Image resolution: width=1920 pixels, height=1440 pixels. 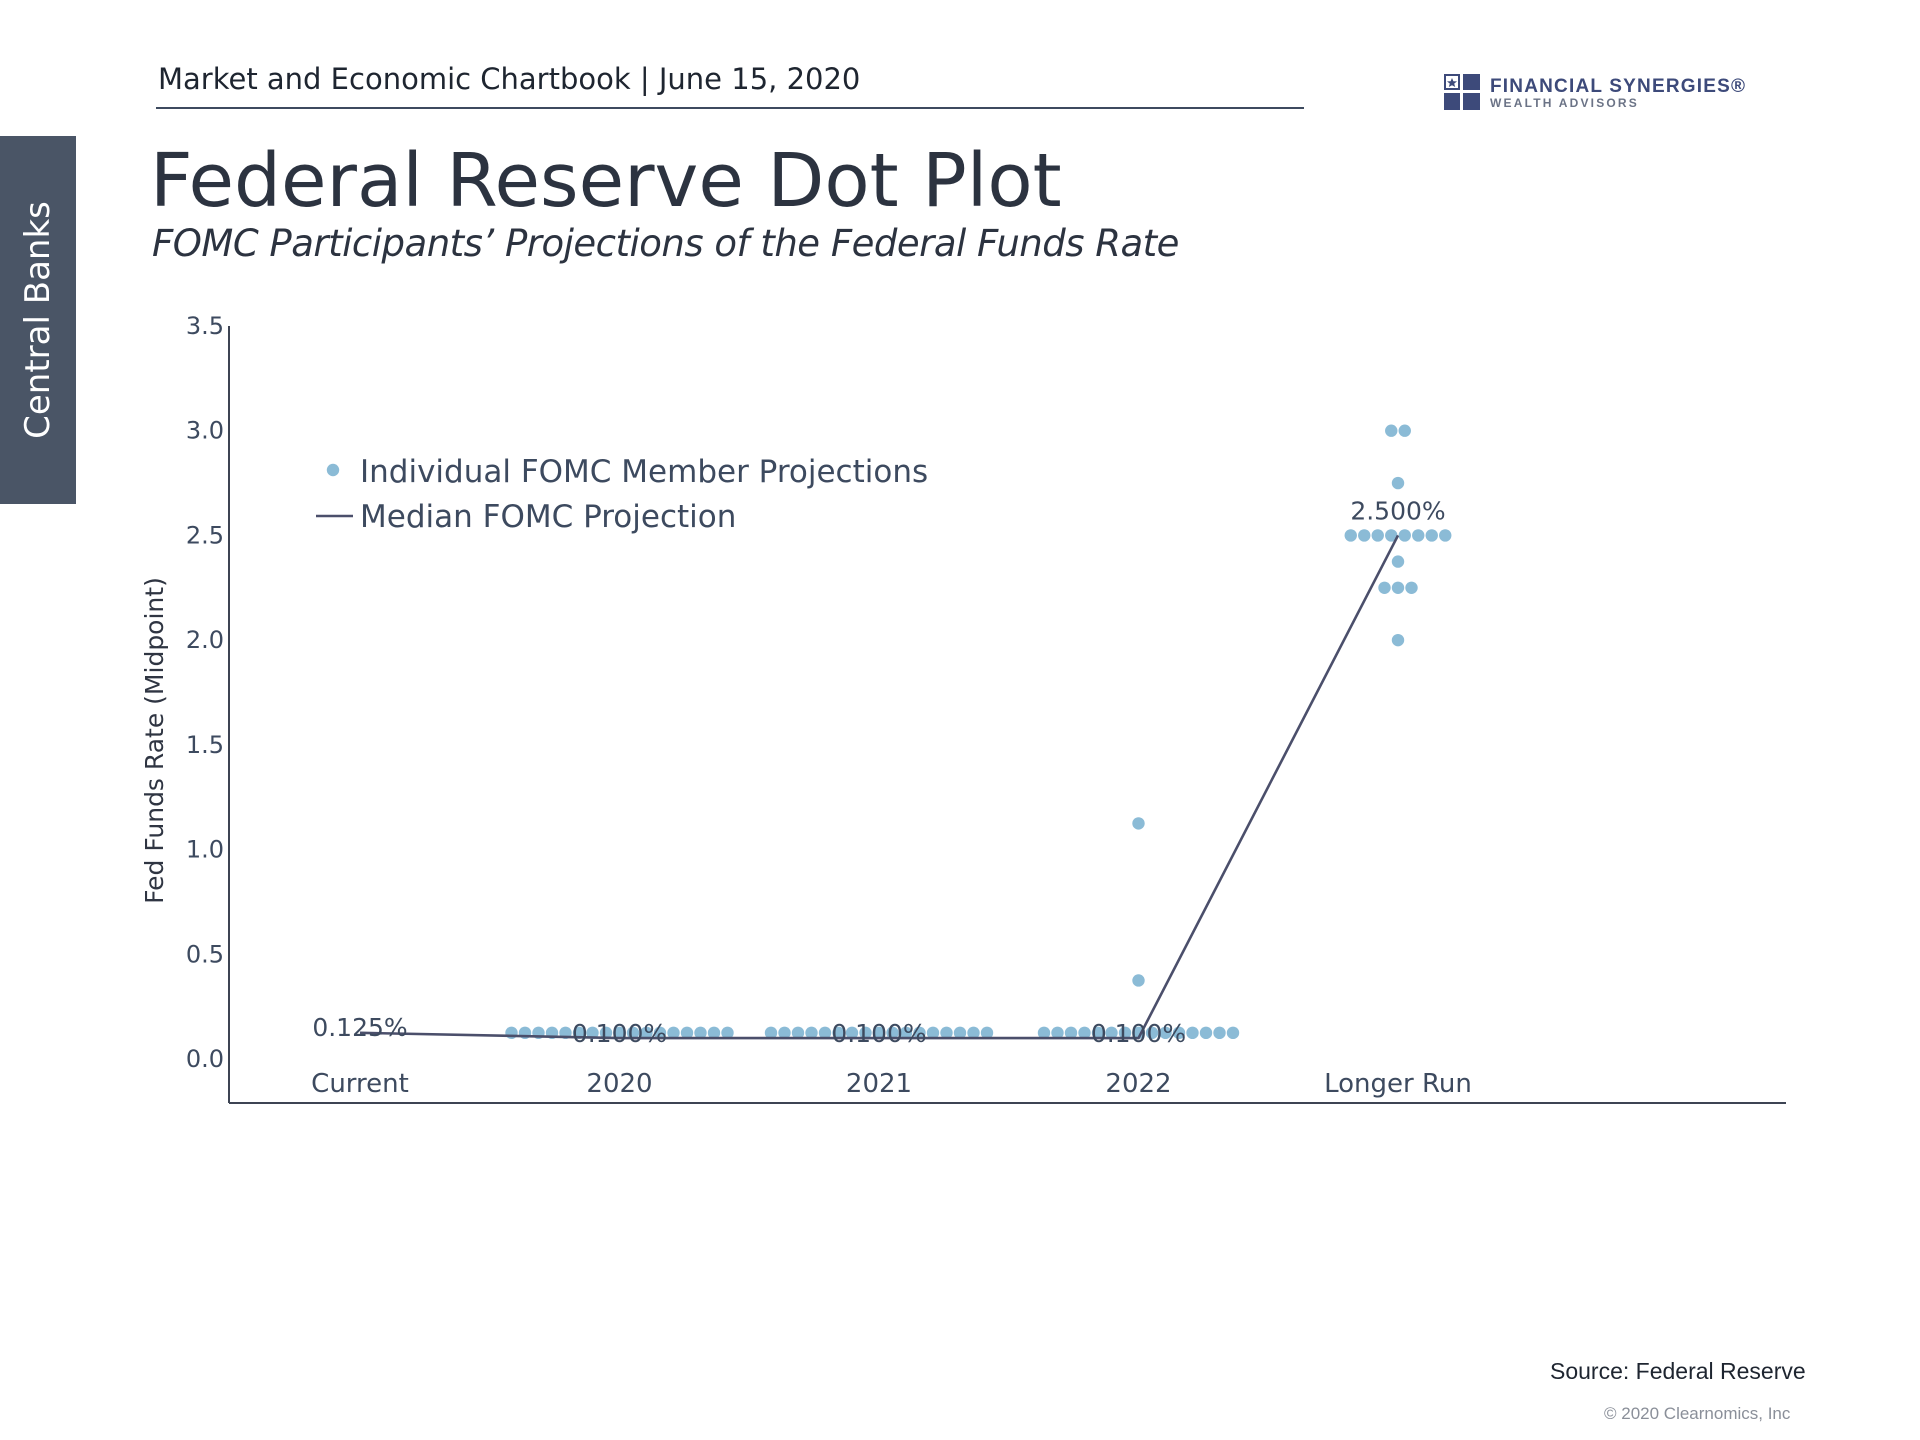 I want to click on legend-dots-label: Individual FOMC Member Projections, so click(x=644, y=472).